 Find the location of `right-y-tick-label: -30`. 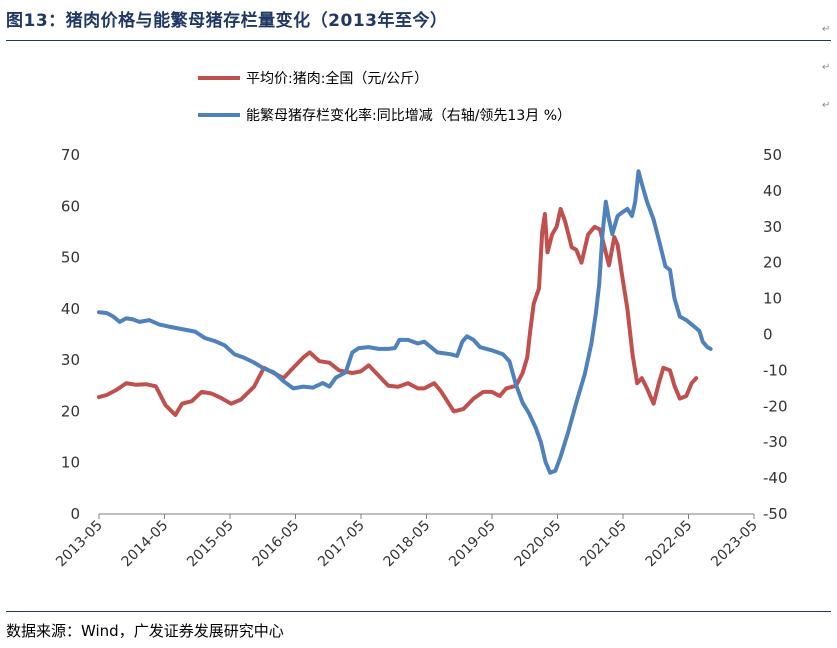

right-y-tick-label: -30 is located at coordinates (775, 442).